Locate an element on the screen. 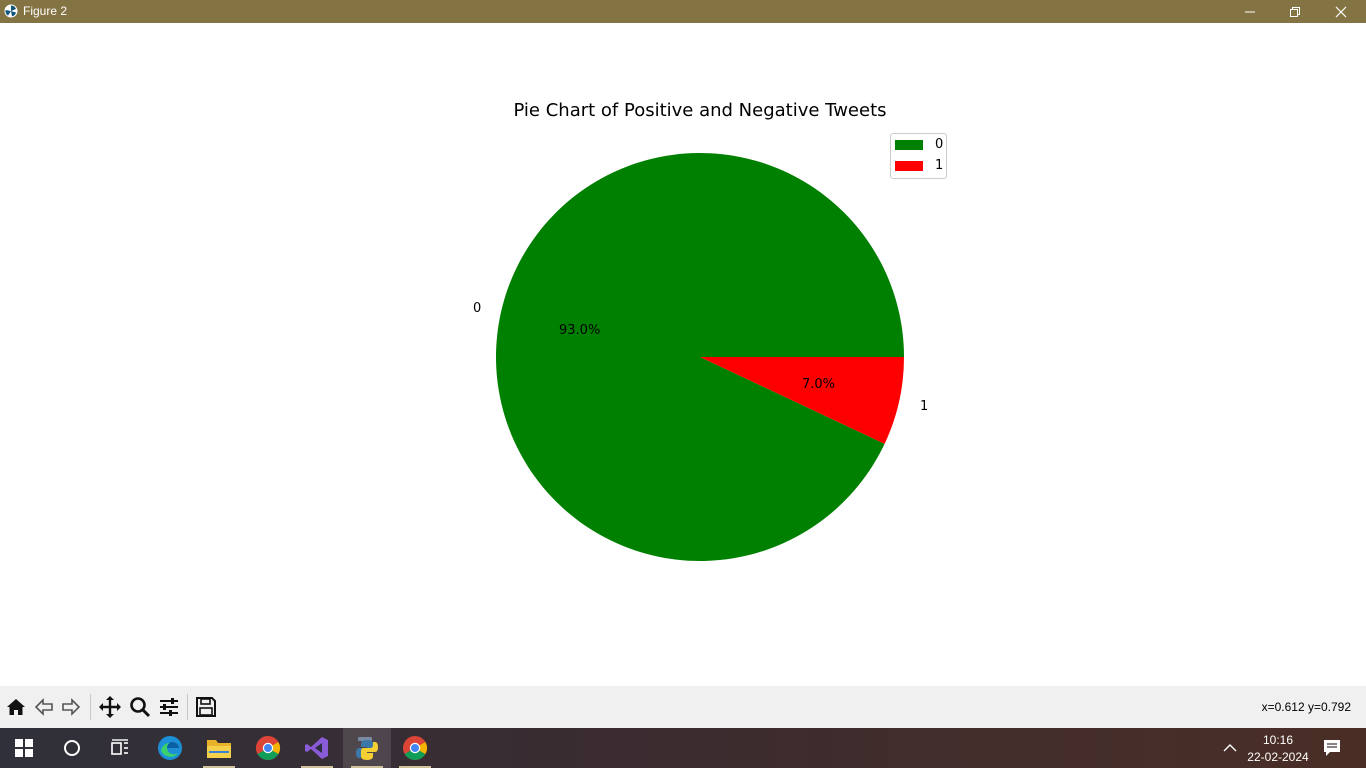 This screenshot has height=768, width=1366. pan-move-icon is located at coordinates (110, 707).